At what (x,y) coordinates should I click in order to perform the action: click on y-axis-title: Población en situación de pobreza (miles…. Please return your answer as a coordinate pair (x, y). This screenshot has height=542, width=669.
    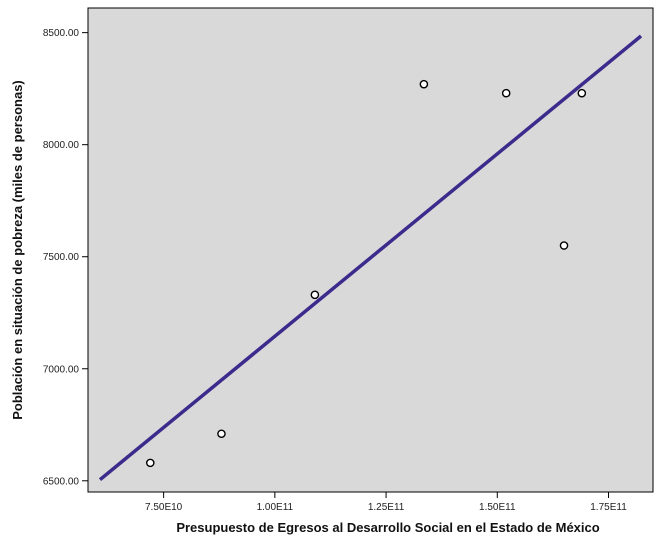
    Looking at the image, I should click on (17, 250).